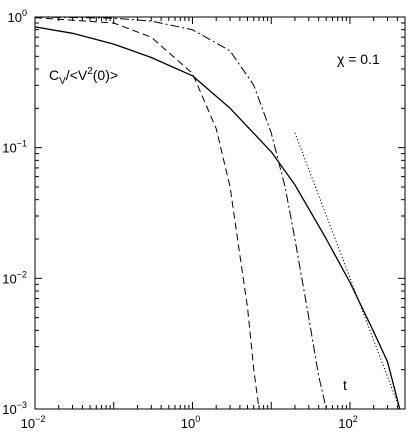 The height and width of the screenshot is (436, 409). I want to click on y-axis-annotation: CV/<V2(0)>, so click(83, 76).